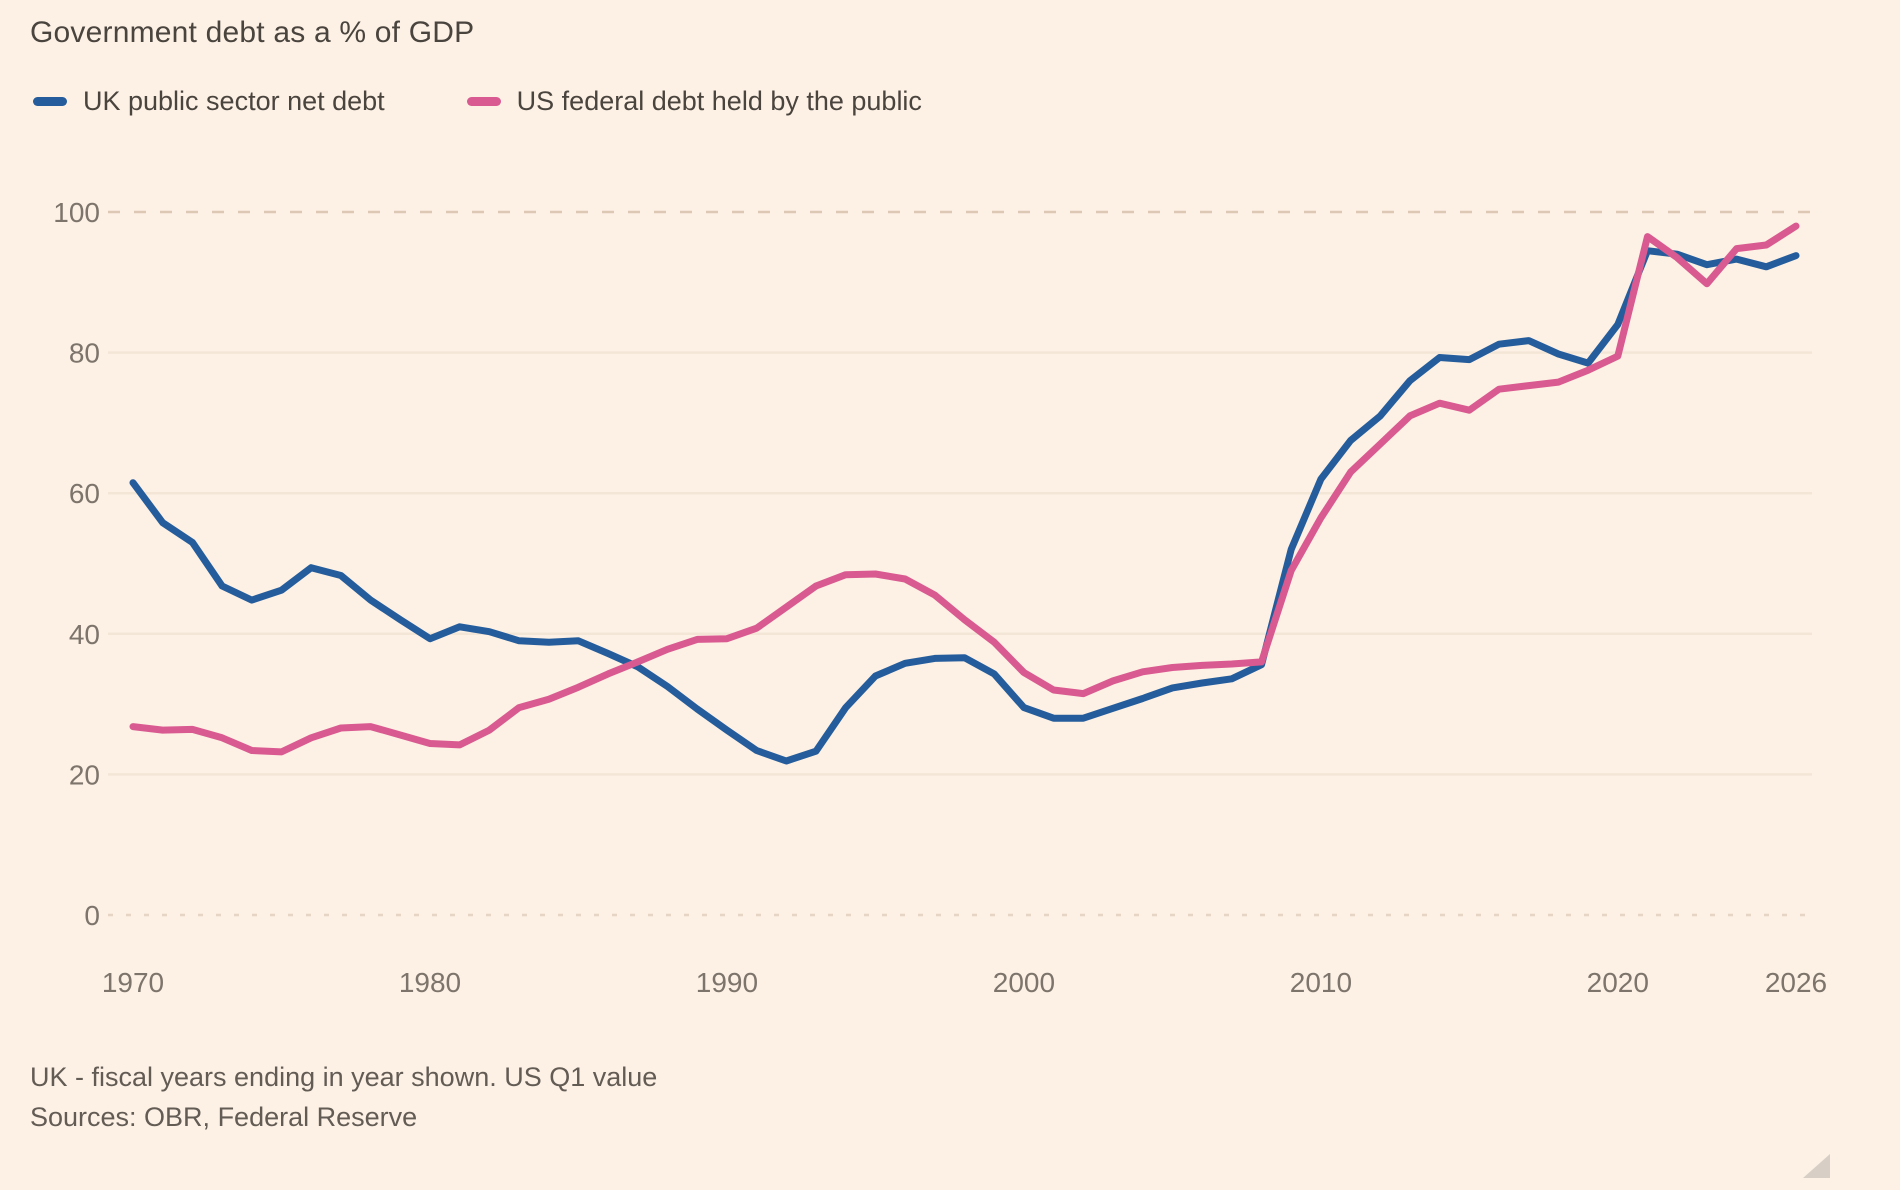 This screenshot has width=1900, height=1190. Describe the element at coordinates (1816, 1166) in the screenshot. I see `resize-handle-icon` at that location.